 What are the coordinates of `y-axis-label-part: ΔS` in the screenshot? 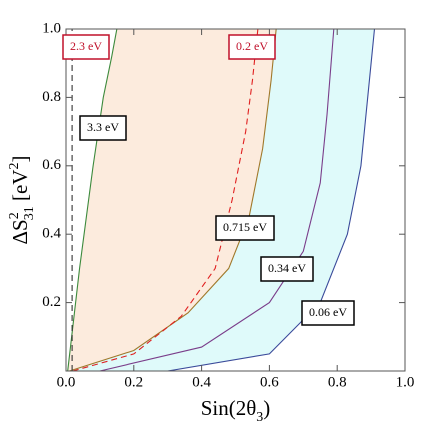 It's located at (20, 231).